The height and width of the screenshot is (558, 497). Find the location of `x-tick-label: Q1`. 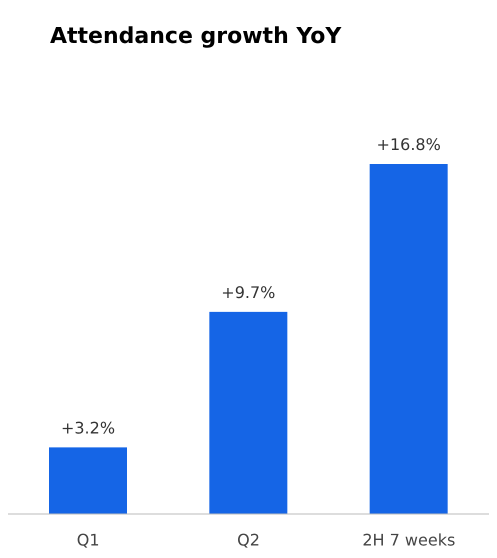

x-tick-label: Q1 is located at coordinates (88, 540).